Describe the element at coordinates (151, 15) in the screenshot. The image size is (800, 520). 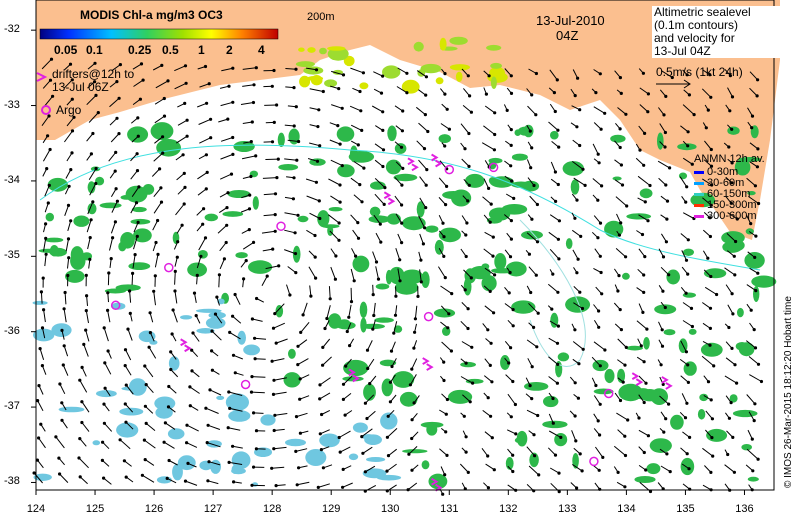
I see `colorbar-title: MODIS Chl-a mg/m3 OC3` at that location.